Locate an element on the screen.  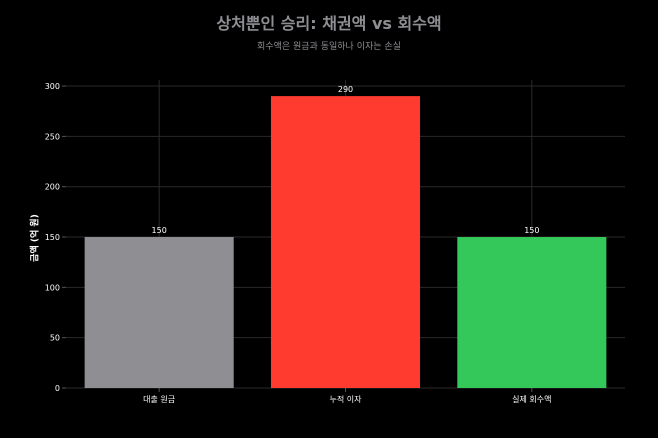
bar-value-label: 290 is located at coordinates (345, 89).